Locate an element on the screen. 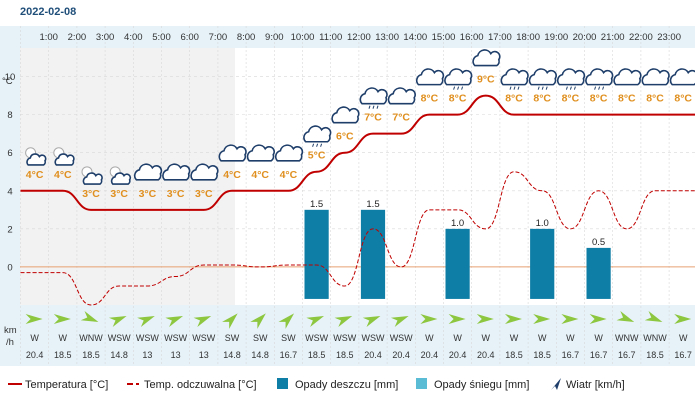  wind-speed-label: 14.8 is located at coordinates (119, 355).